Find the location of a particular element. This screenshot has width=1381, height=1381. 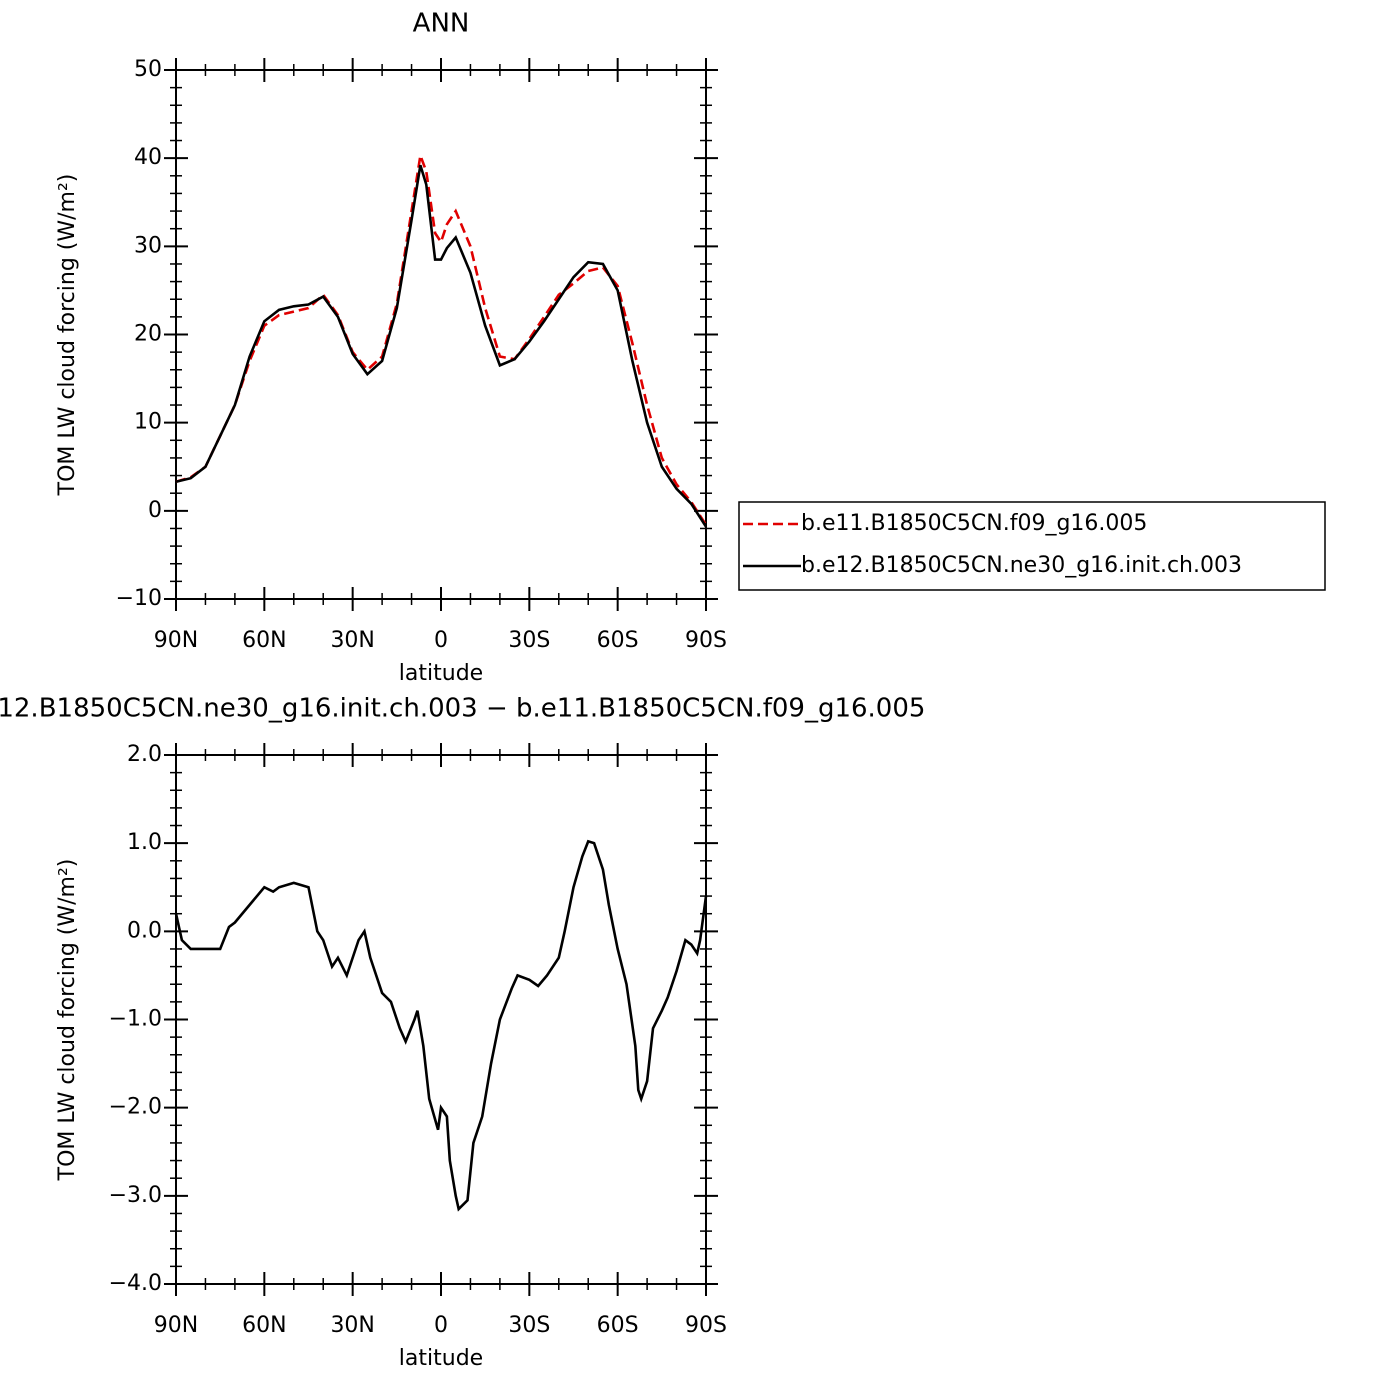

legend-label: b.e11.B1850C5CN.f09_g16.005 is located at coordinates (974, 523).